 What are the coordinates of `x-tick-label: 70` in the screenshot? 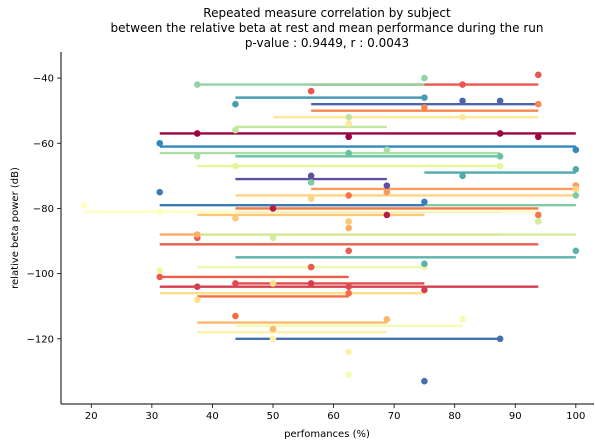 It's located at (394, 416).